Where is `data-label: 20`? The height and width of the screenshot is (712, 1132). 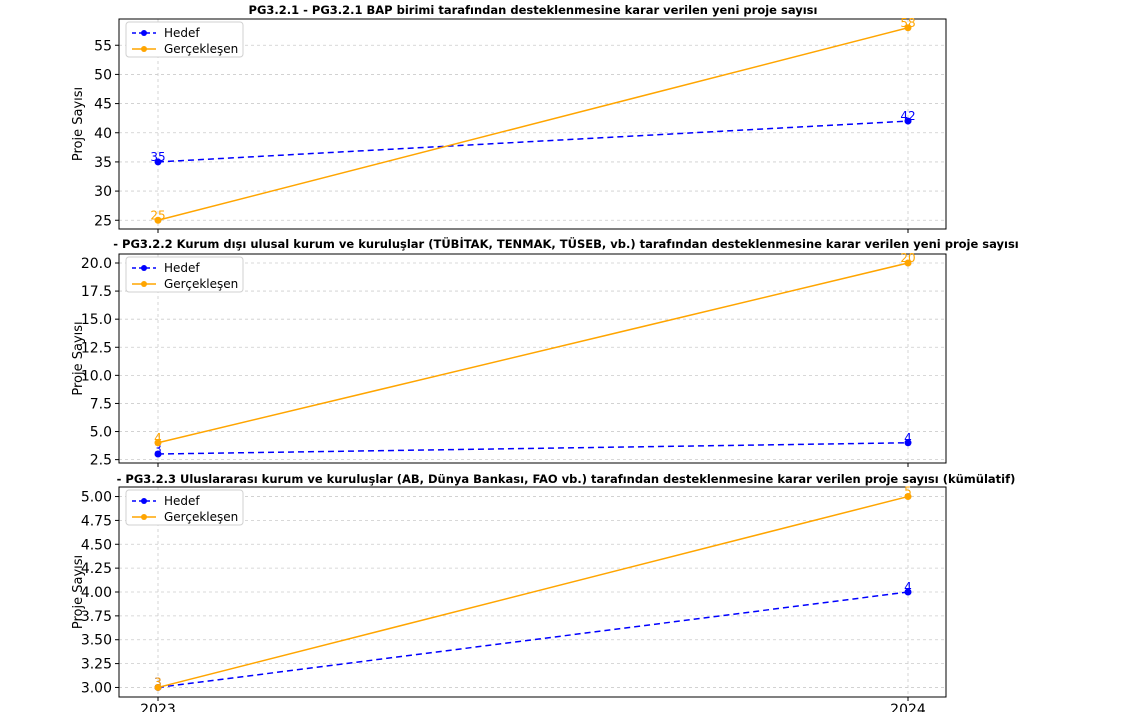
data-label: 20 is located at coordinates (907, 258).